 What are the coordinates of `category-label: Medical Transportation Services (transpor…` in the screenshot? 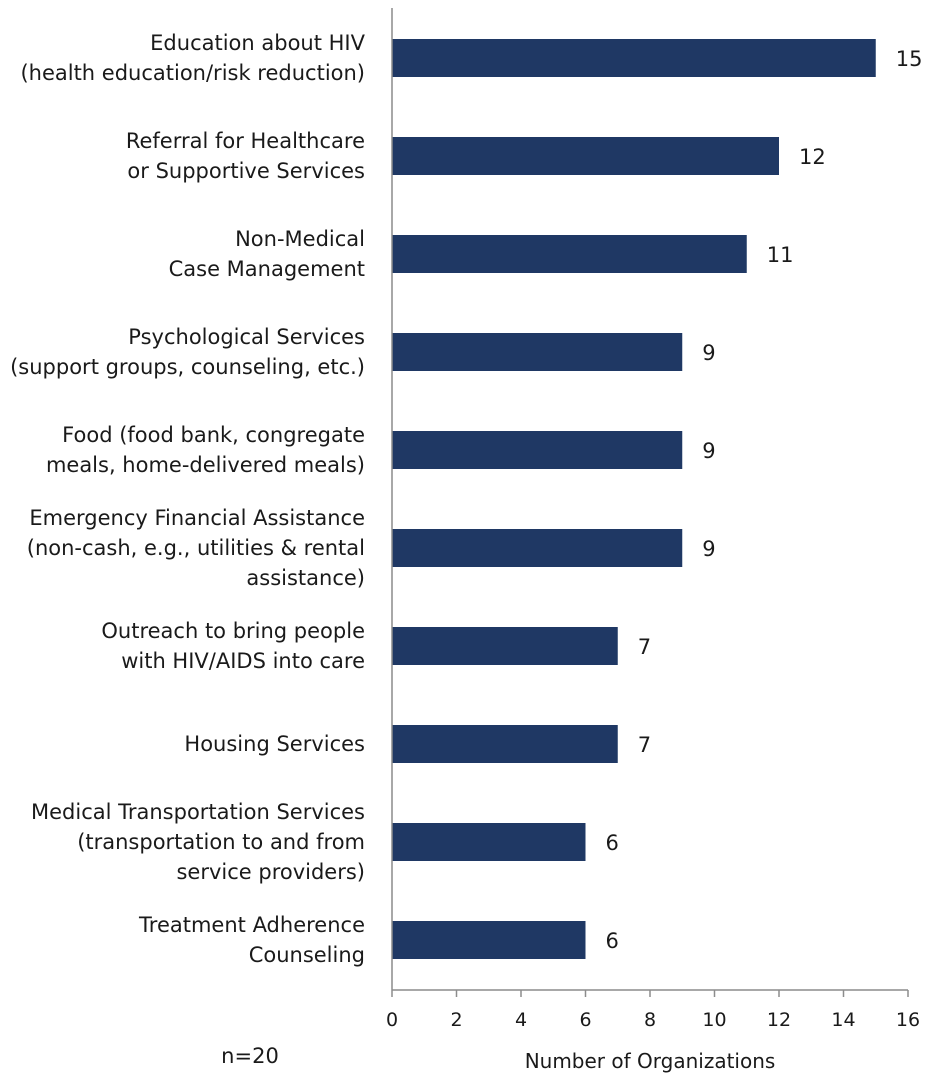 It's located at (198, 842).